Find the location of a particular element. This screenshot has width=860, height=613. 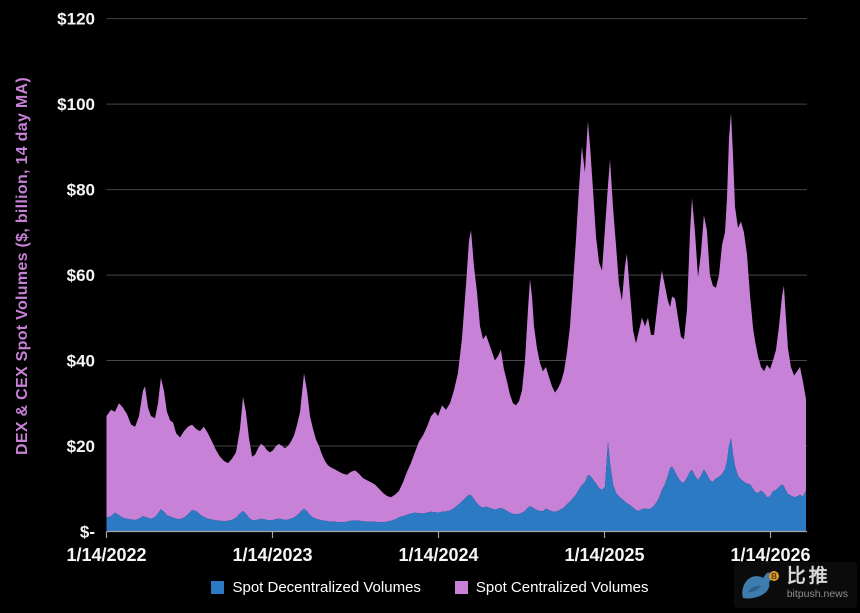

watermark-domain: bitpush.news is located at coordinates (817, 593).